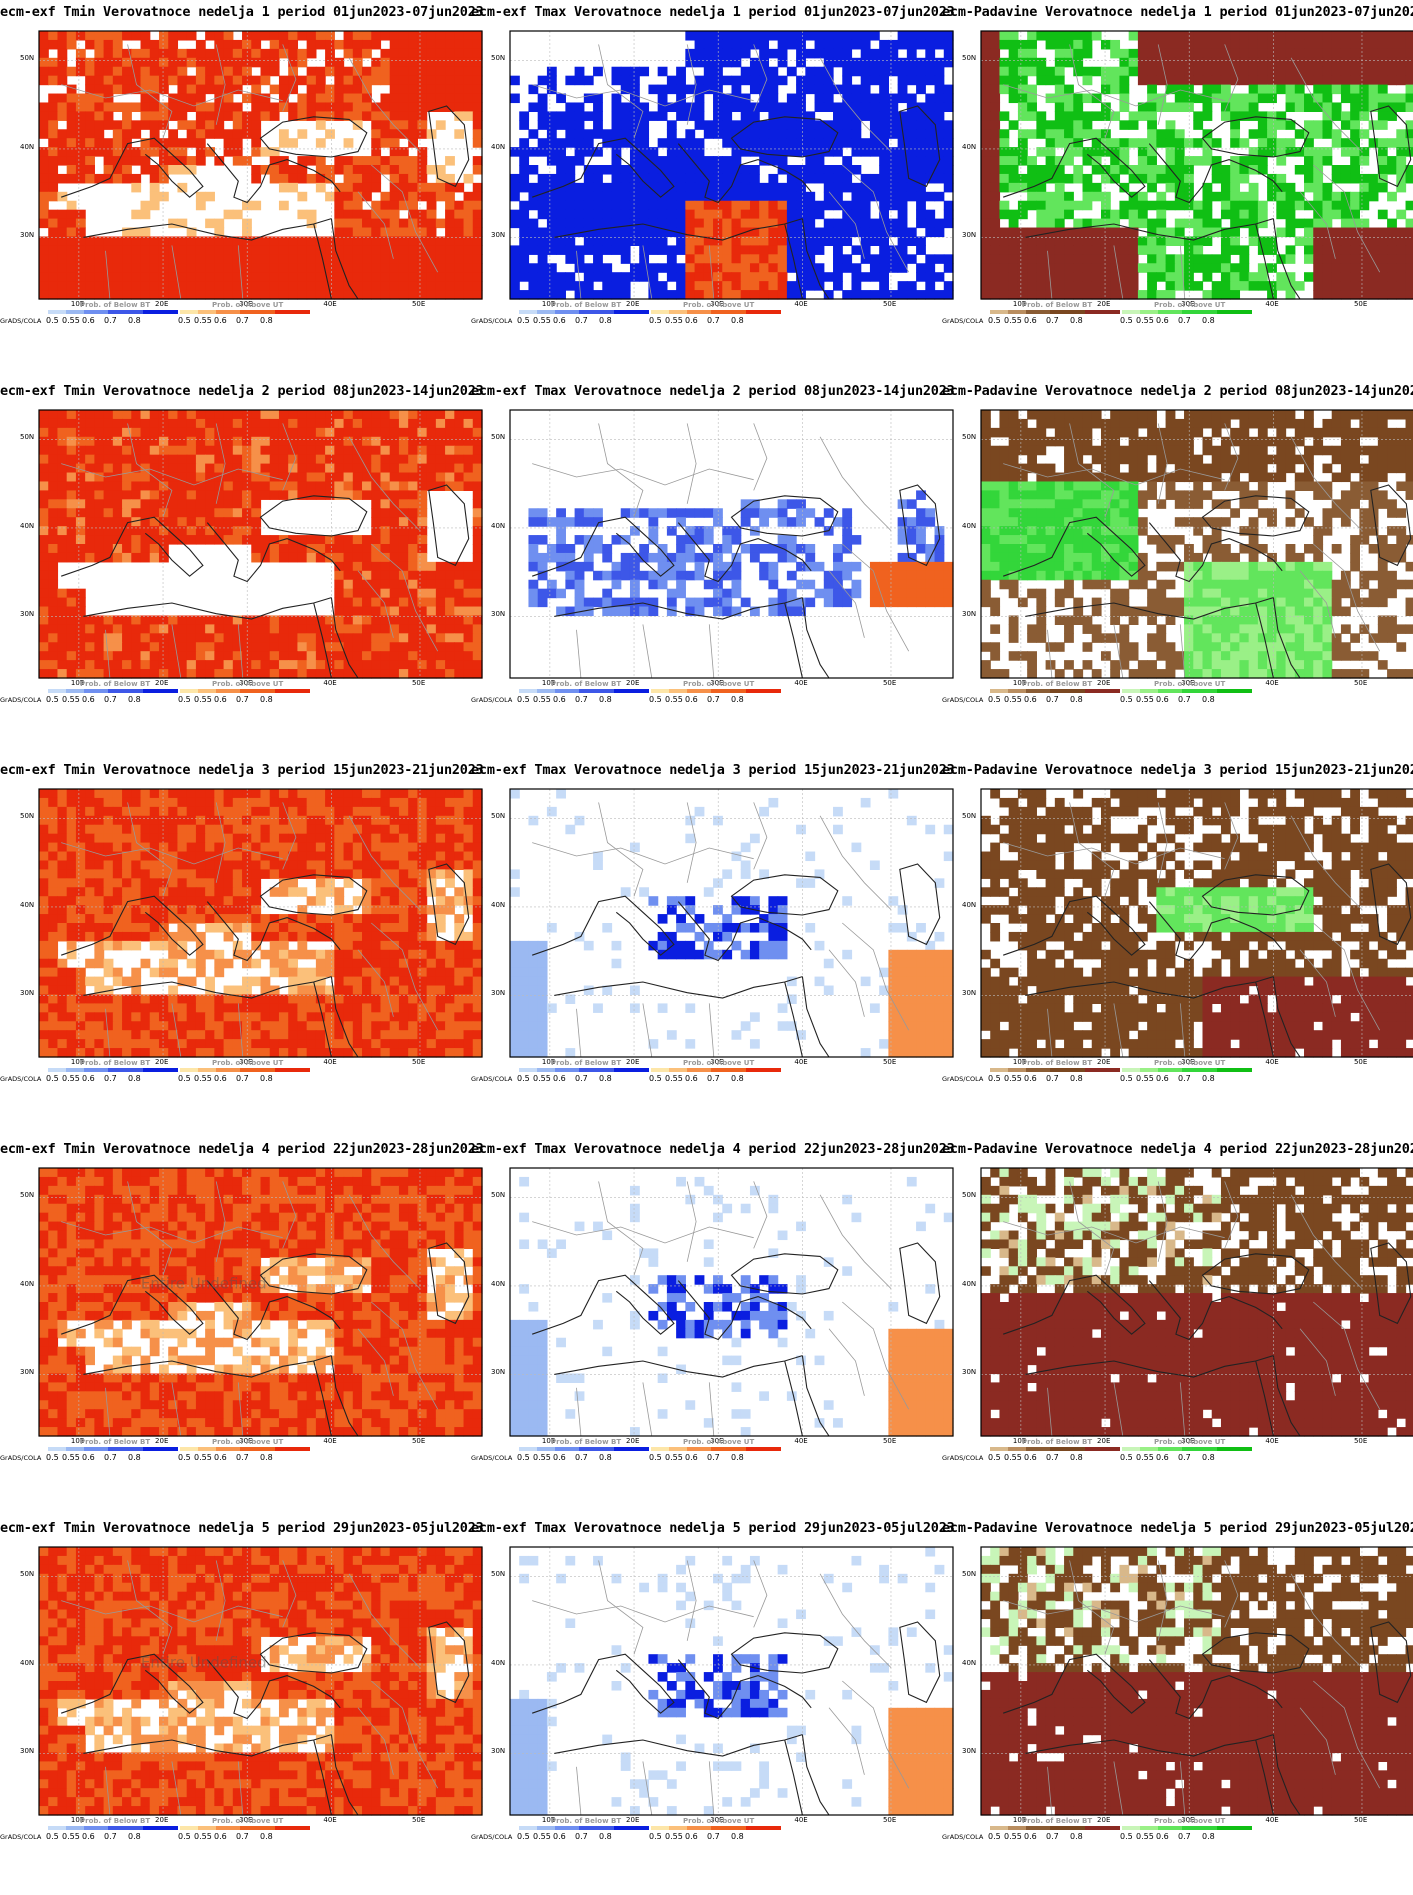 The width and height of the screenshot is (1413, 1895). I want to click on lon-tick-label: 20E, so click(633, 1441).